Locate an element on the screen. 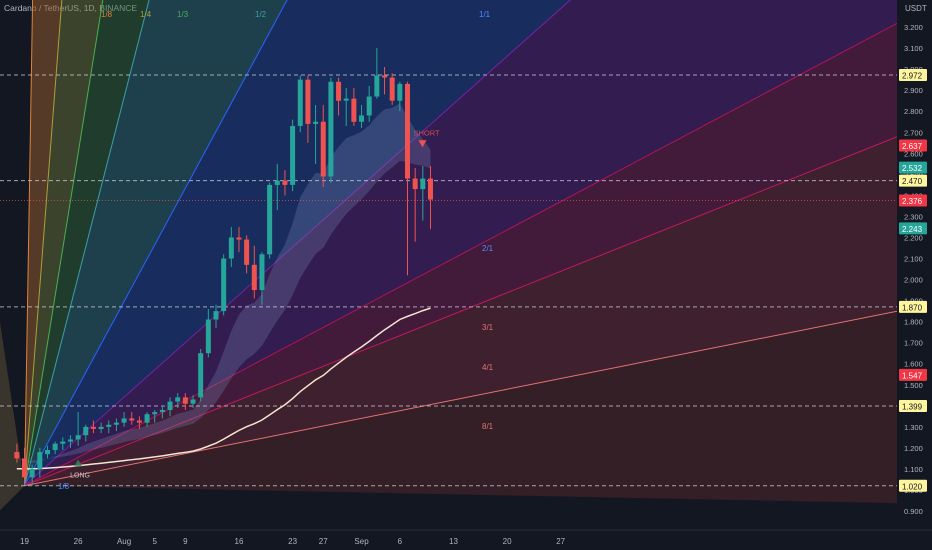 Image resolution: width=932 pixels, height=550 pixels. price-tick-label: 1.100 is located at coordinates (913, 469).